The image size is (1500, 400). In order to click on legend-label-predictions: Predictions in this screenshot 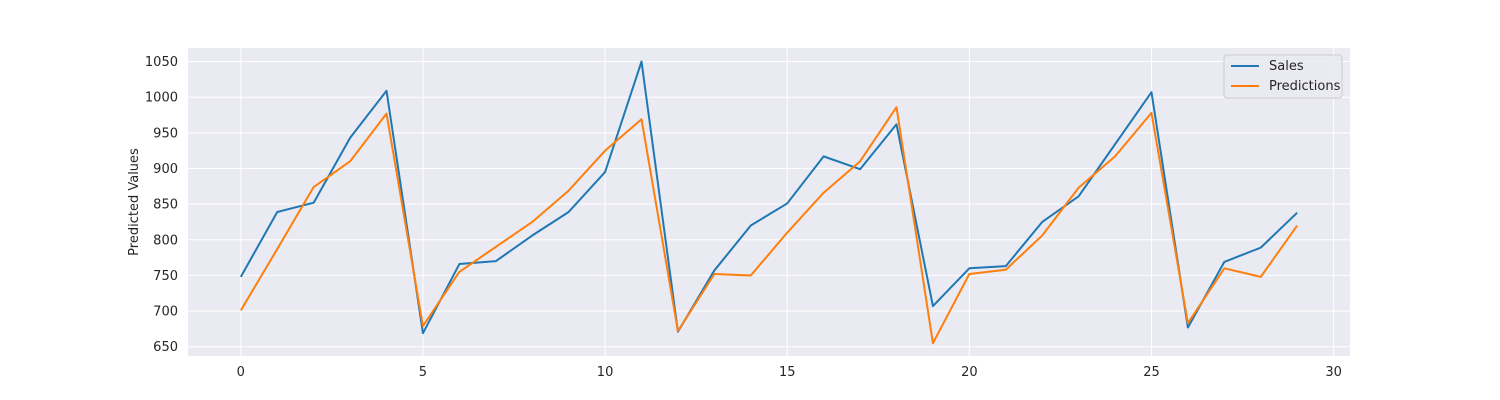, I will do `click(1305, 86)`.